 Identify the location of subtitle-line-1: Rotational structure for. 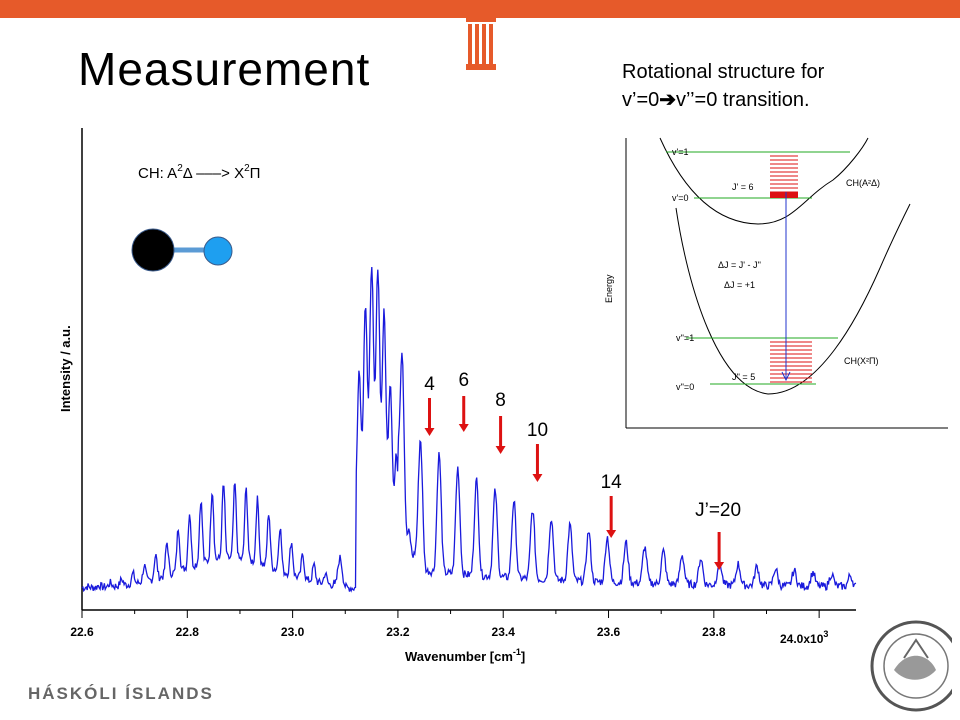
(723, 72).